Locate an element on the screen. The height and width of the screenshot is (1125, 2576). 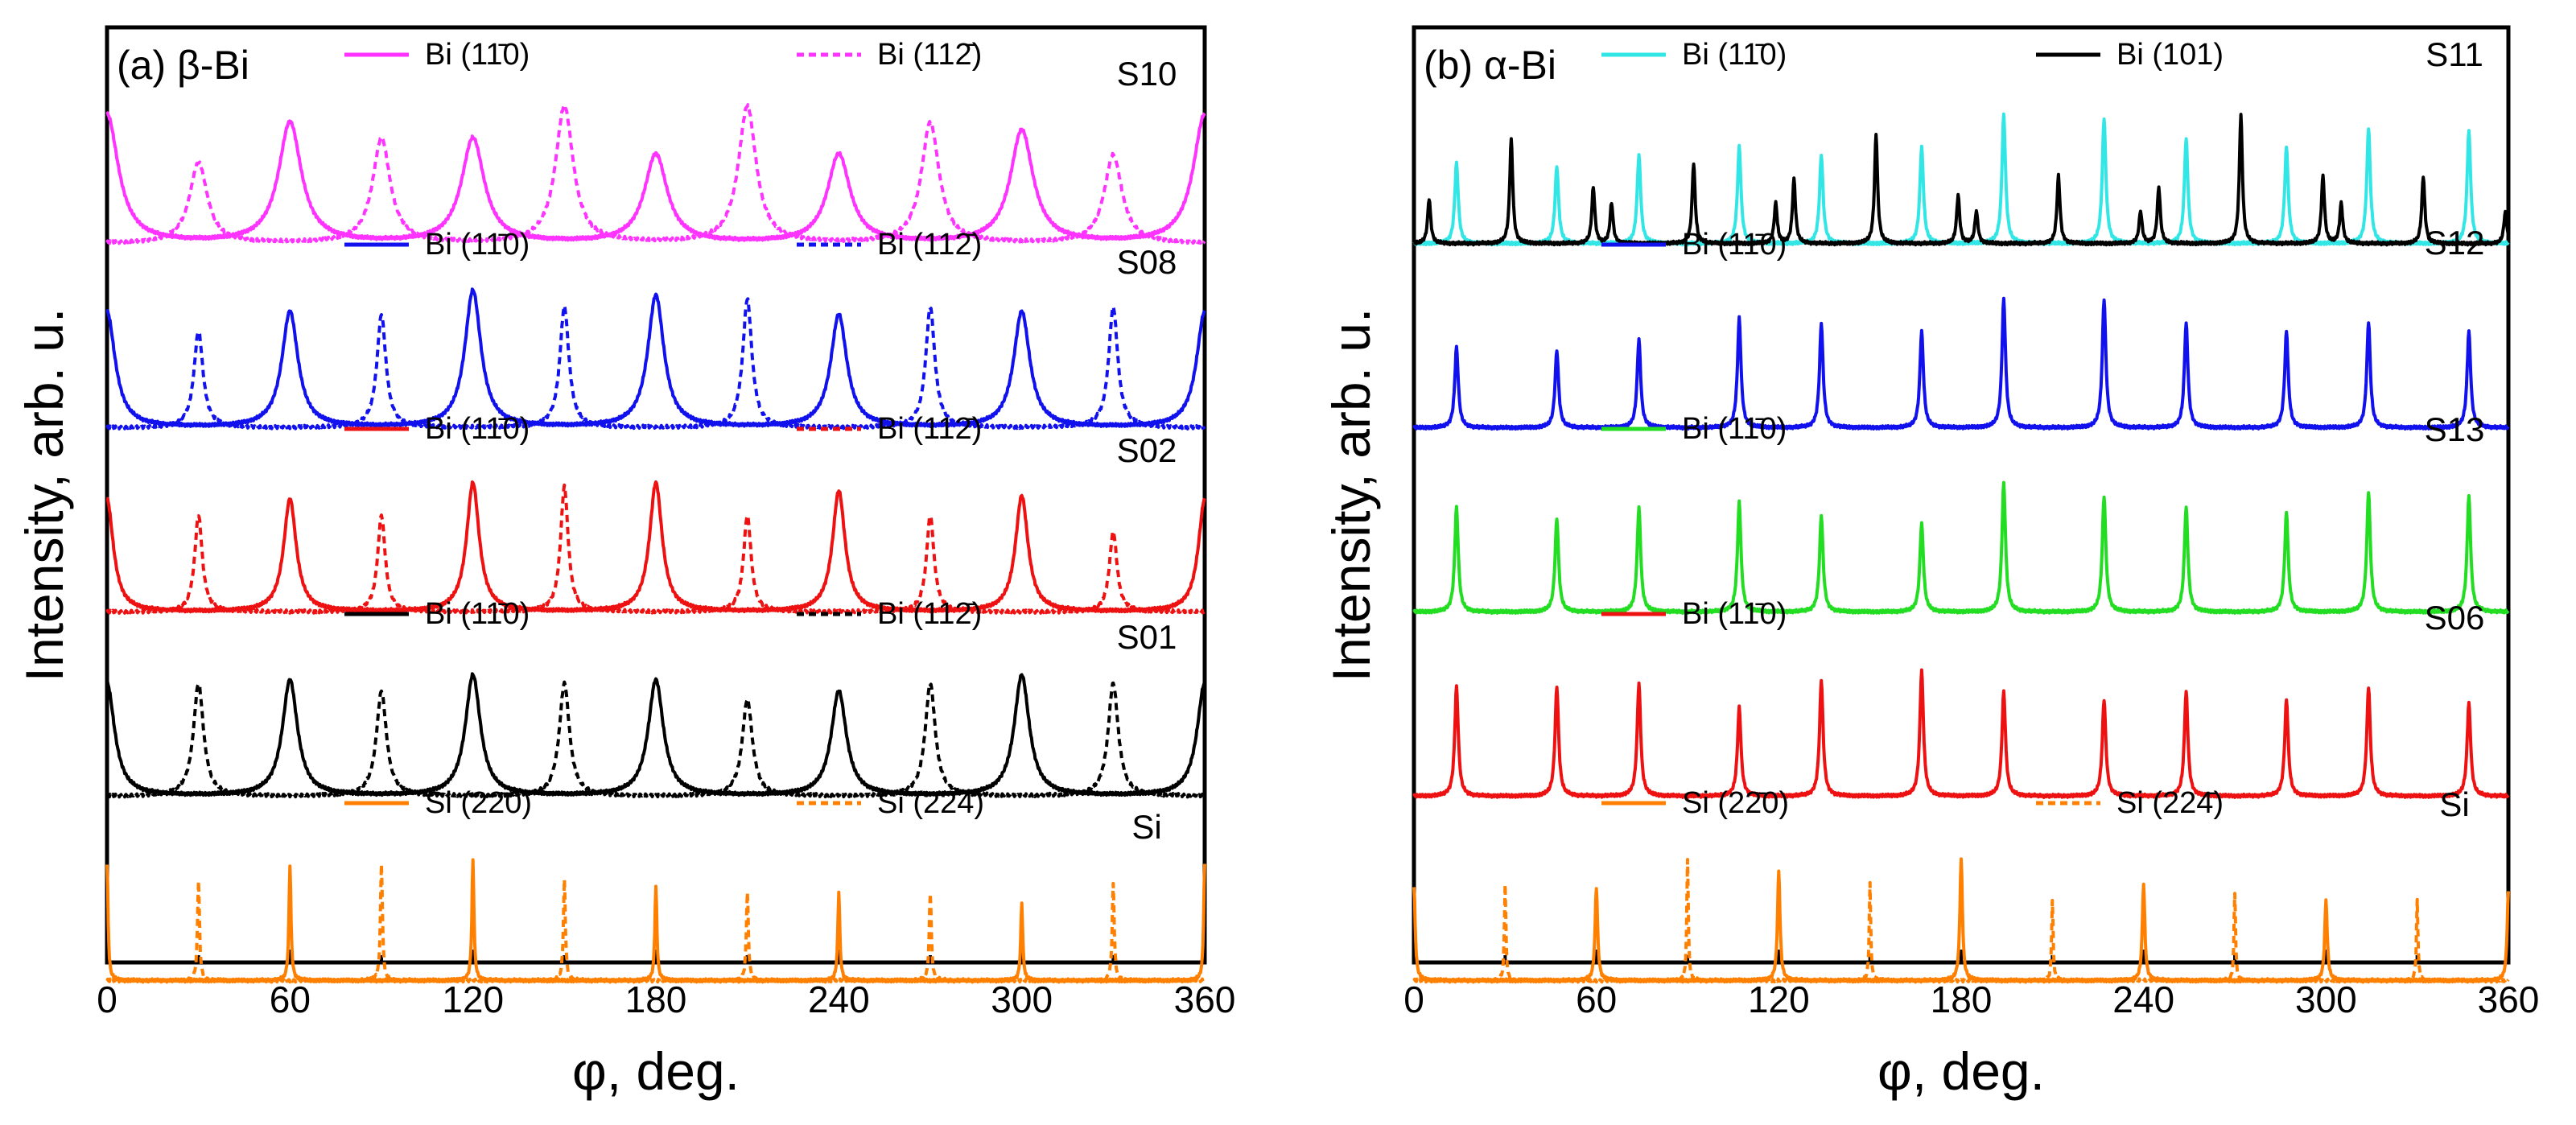
stack-s10: Bi (11̄0) Bi (112̄) S10 is located at coordinates (655, 141).